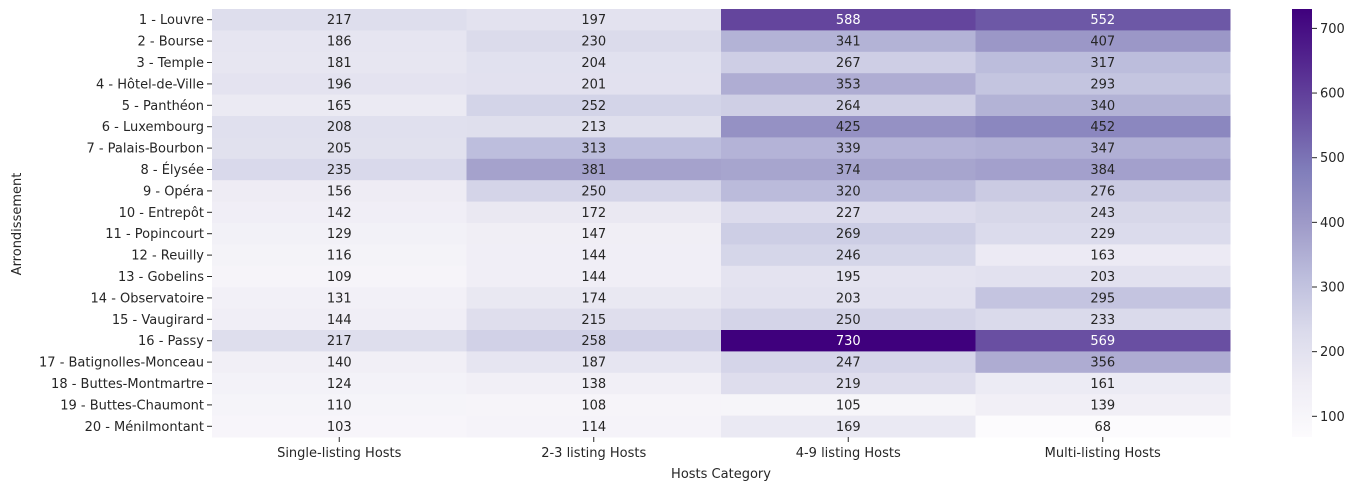 The width and height of the screenshot is (1357, 490). Describe the element at coordinates (848, 234) in the screenshot. I see `cell-value-label: 269` at that location.